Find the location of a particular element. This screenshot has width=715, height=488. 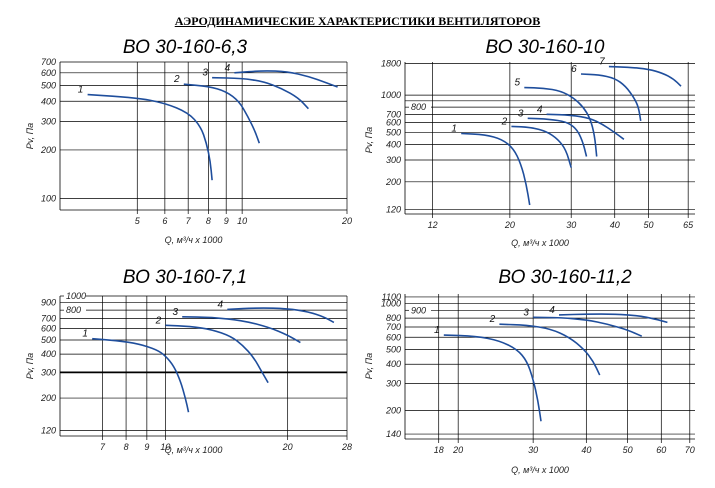

chart-title: ВО 30-160-7,1 is located at coordinates (185, 277).